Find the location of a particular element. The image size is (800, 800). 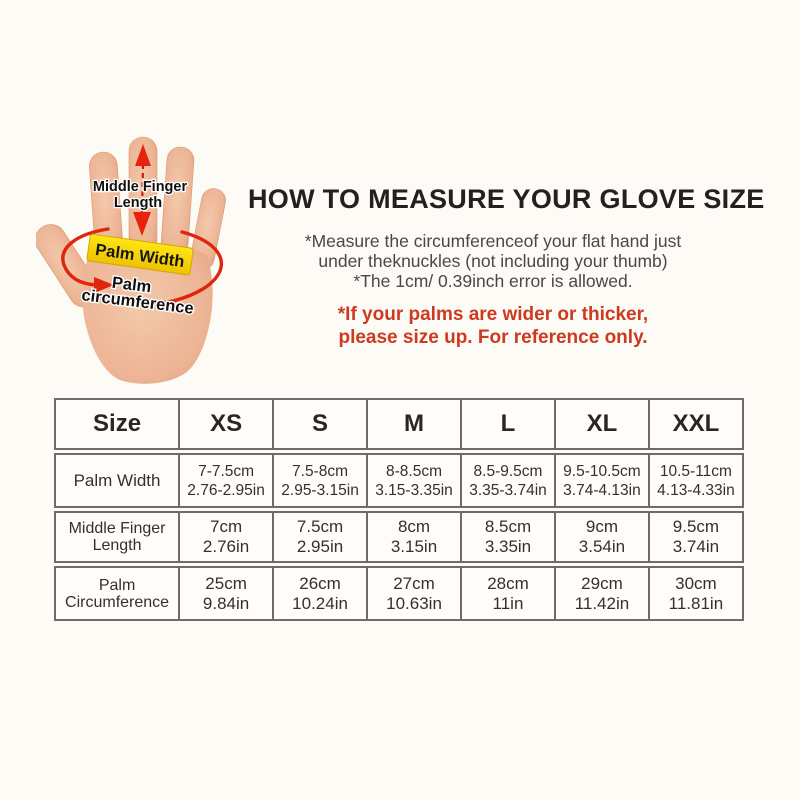

warning-line: *If your palms are wider or thicker, is located at coordinates (493, 314).